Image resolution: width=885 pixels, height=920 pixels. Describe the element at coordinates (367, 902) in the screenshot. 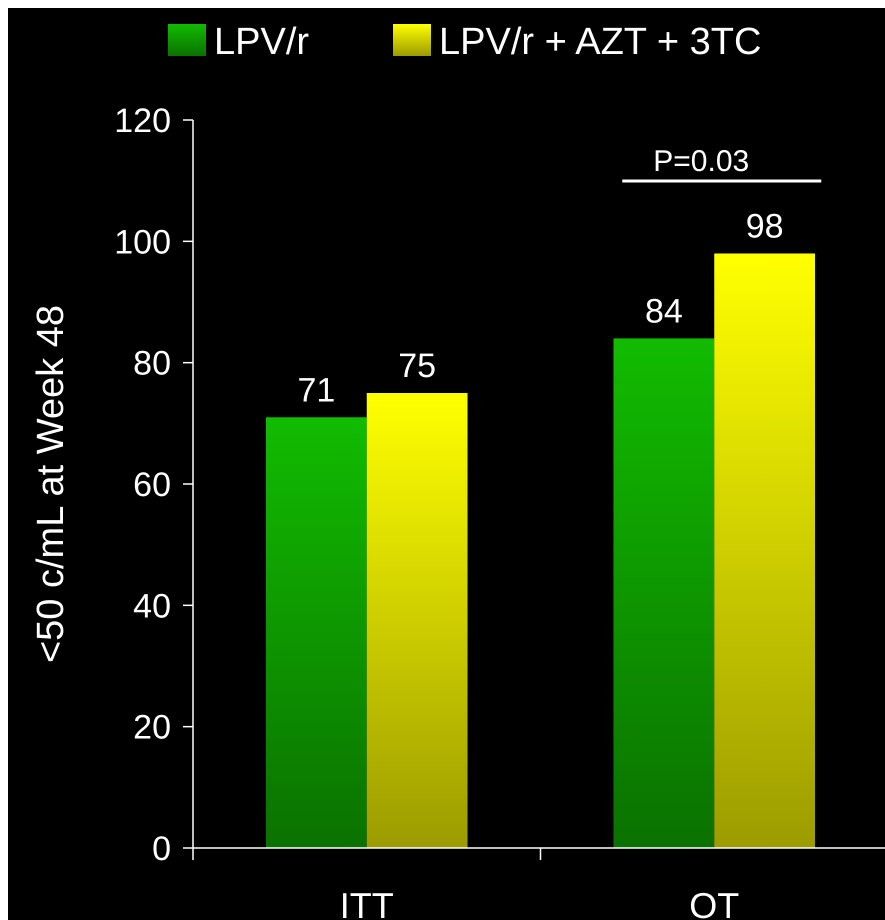

I see `x-tick-label: ITT` at that location.